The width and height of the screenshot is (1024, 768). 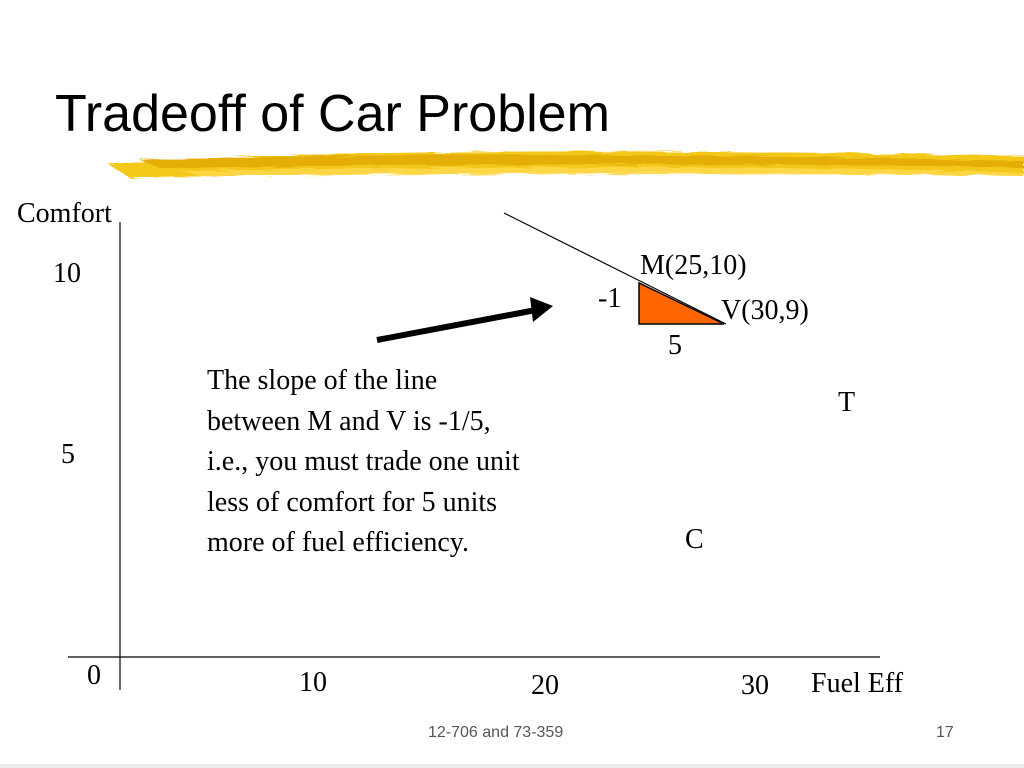 I want to click on footer-course-code: 12-706 and 73-359, so click(x=496, y=732).